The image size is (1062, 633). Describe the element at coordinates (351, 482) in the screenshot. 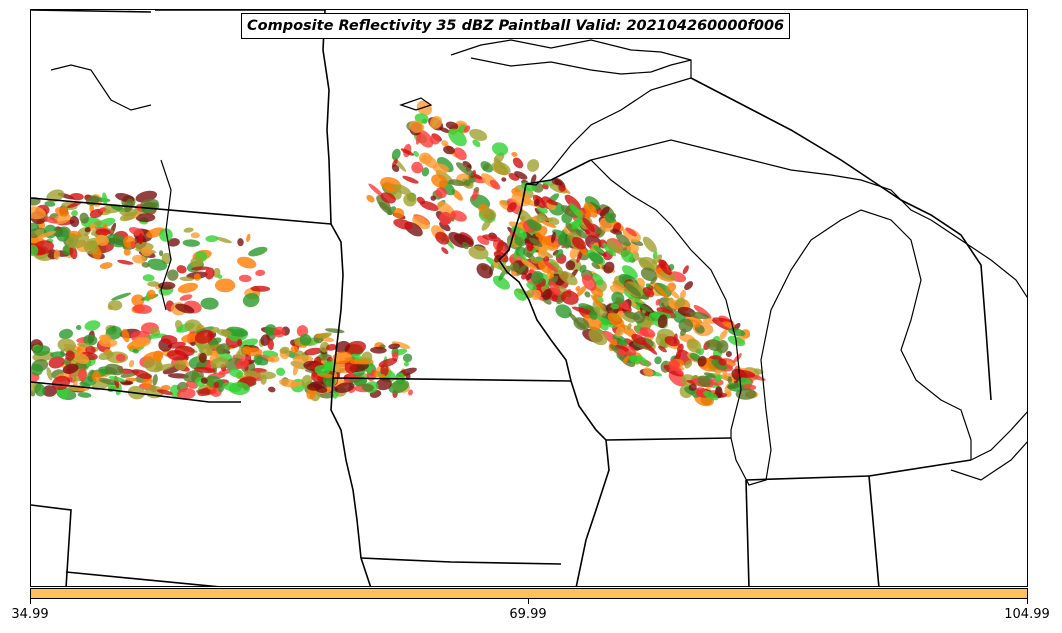

I see `border-ia-west` at that location.